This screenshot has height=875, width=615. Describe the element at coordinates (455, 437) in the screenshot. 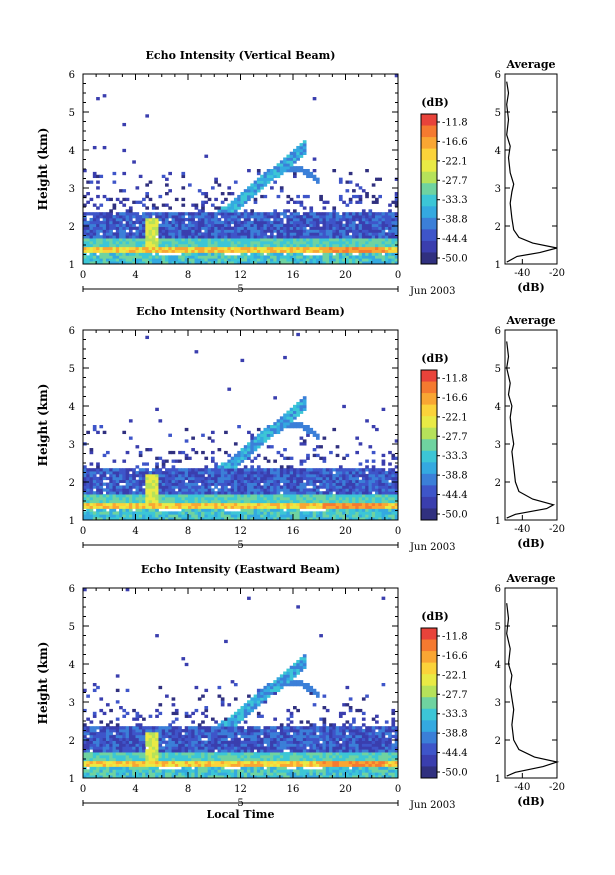

I see `colorbar-label: -27.7` at that location.